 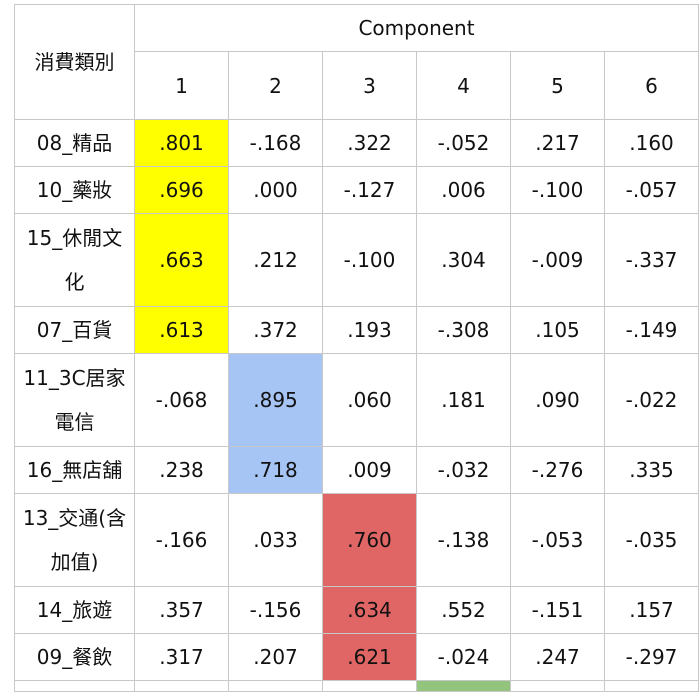 What do you see at coordinates (651, 330) in the screenshot?
I see `loading-cell: -.149` at bounding box center [651, 330].